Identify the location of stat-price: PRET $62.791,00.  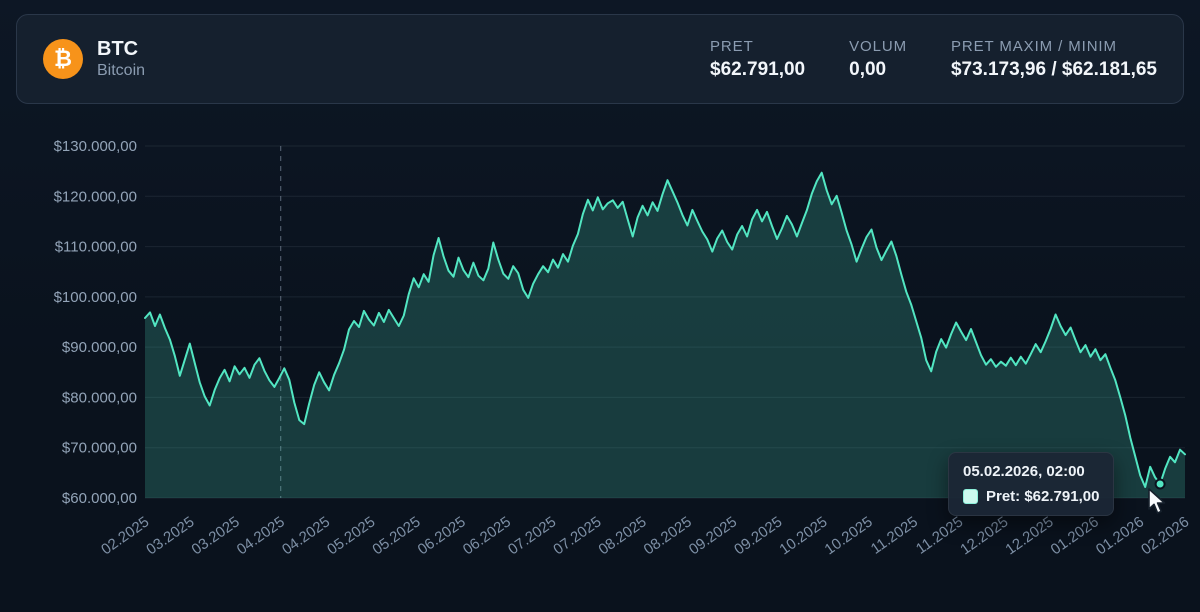
(757, 59).